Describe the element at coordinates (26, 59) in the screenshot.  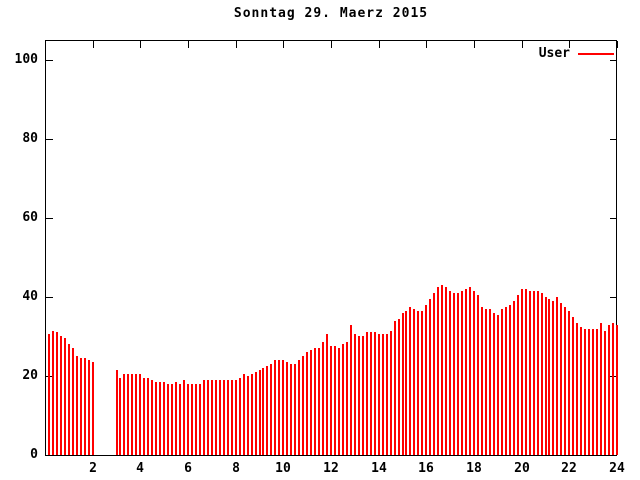
I see `y-tick-label: 100` at that location.